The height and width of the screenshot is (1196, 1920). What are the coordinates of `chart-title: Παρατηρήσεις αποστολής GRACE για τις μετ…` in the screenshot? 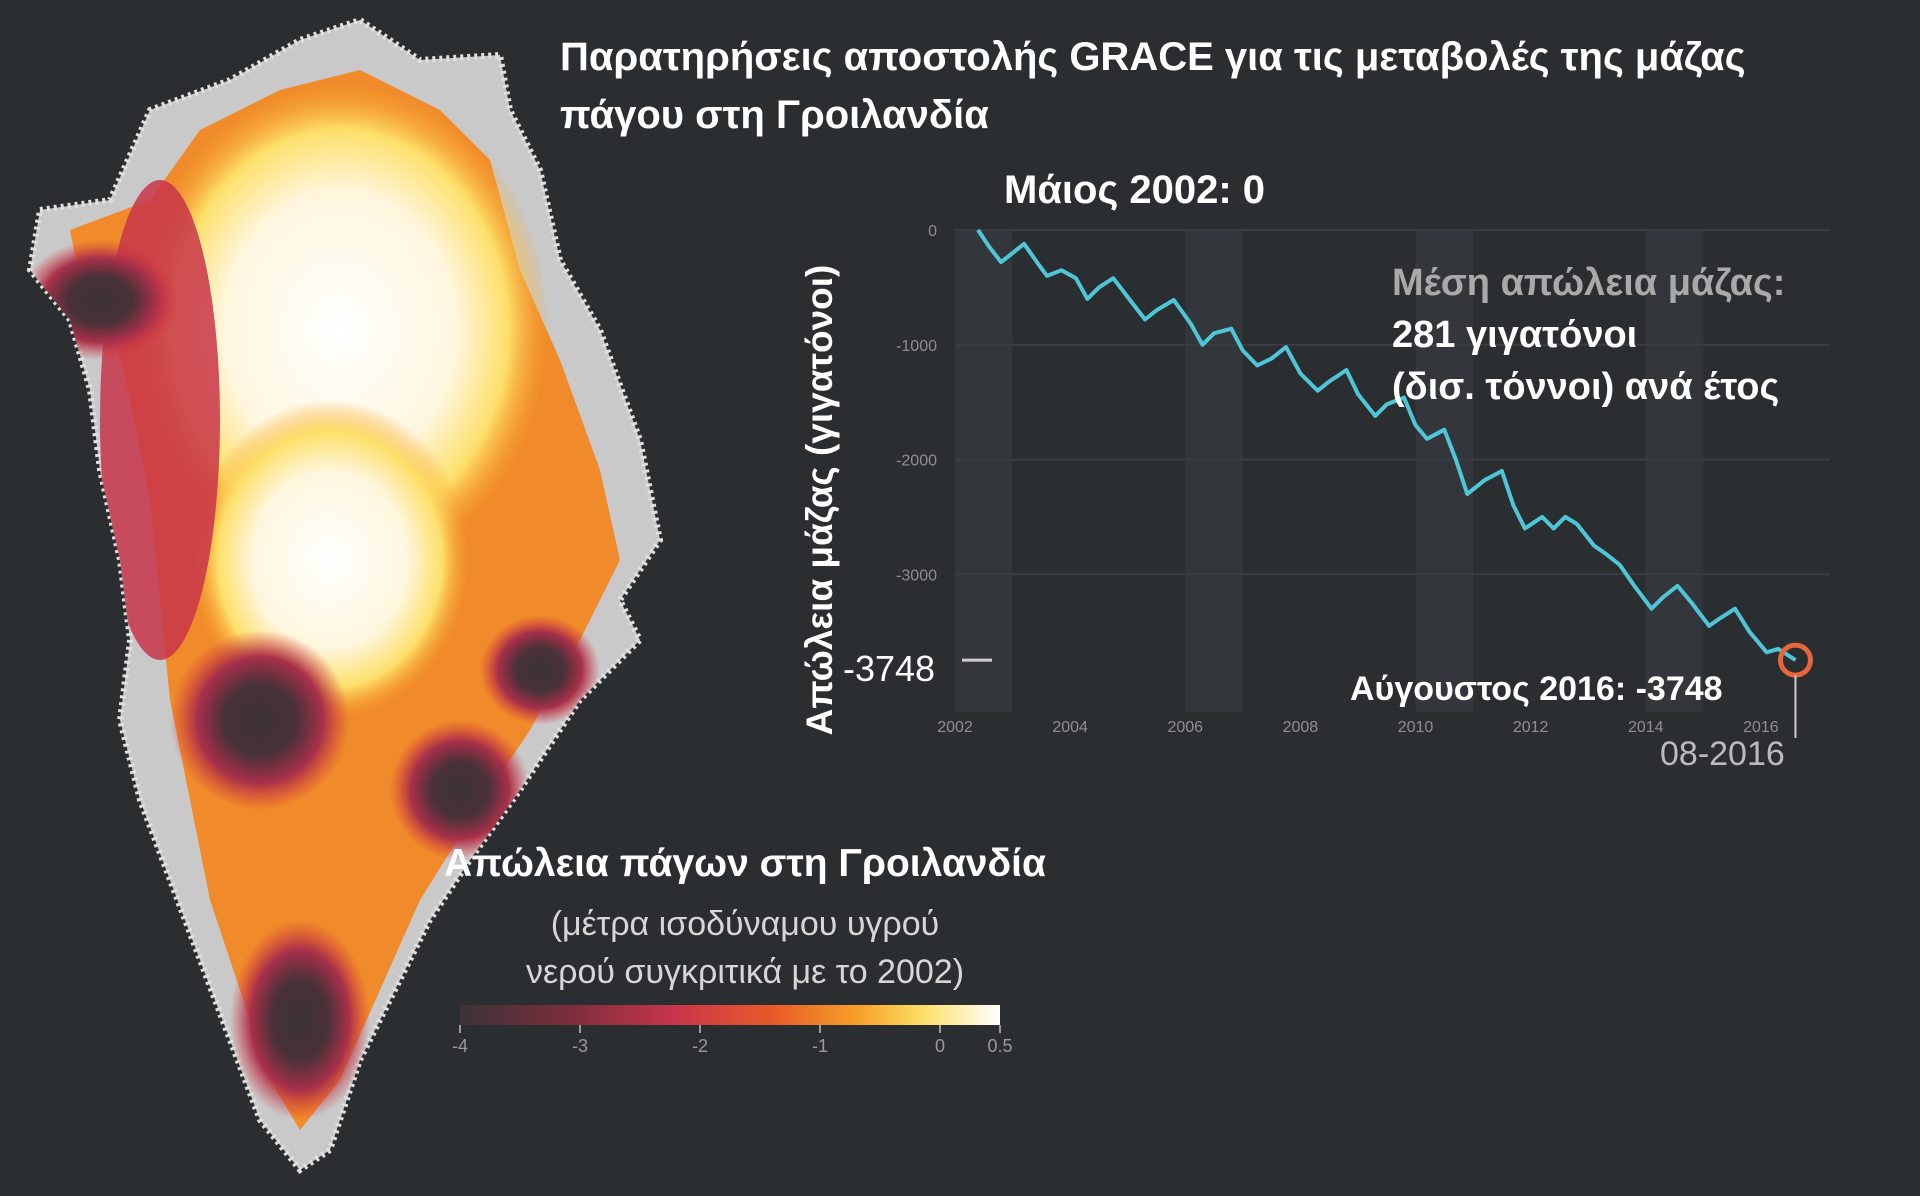 It's located at (1153, 86).